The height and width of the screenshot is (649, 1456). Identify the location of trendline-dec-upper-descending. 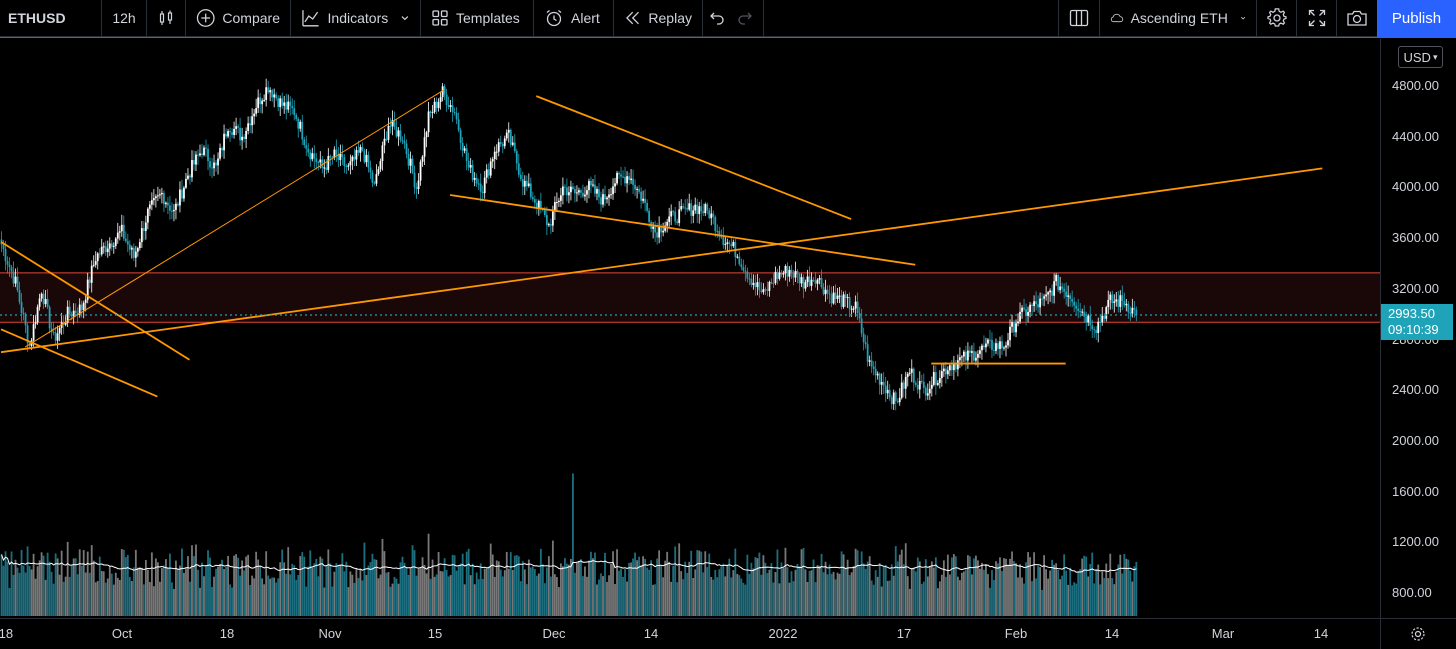
(694, 157).